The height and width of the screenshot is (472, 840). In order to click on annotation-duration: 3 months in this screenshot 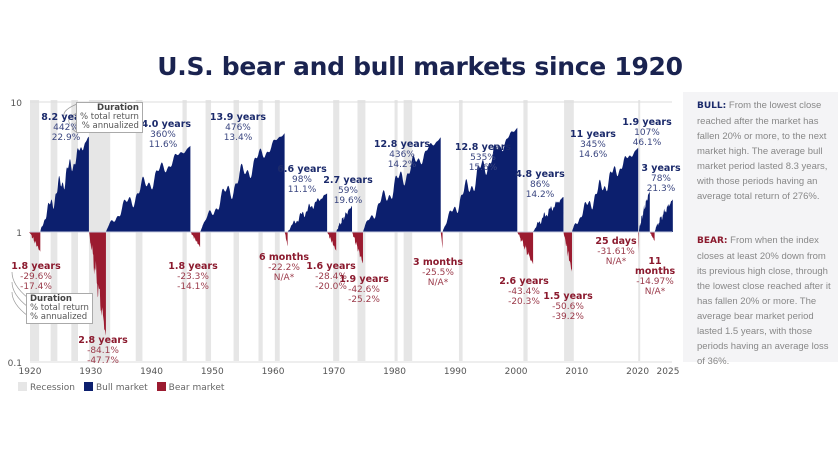, I will do `click(438, 262)`.